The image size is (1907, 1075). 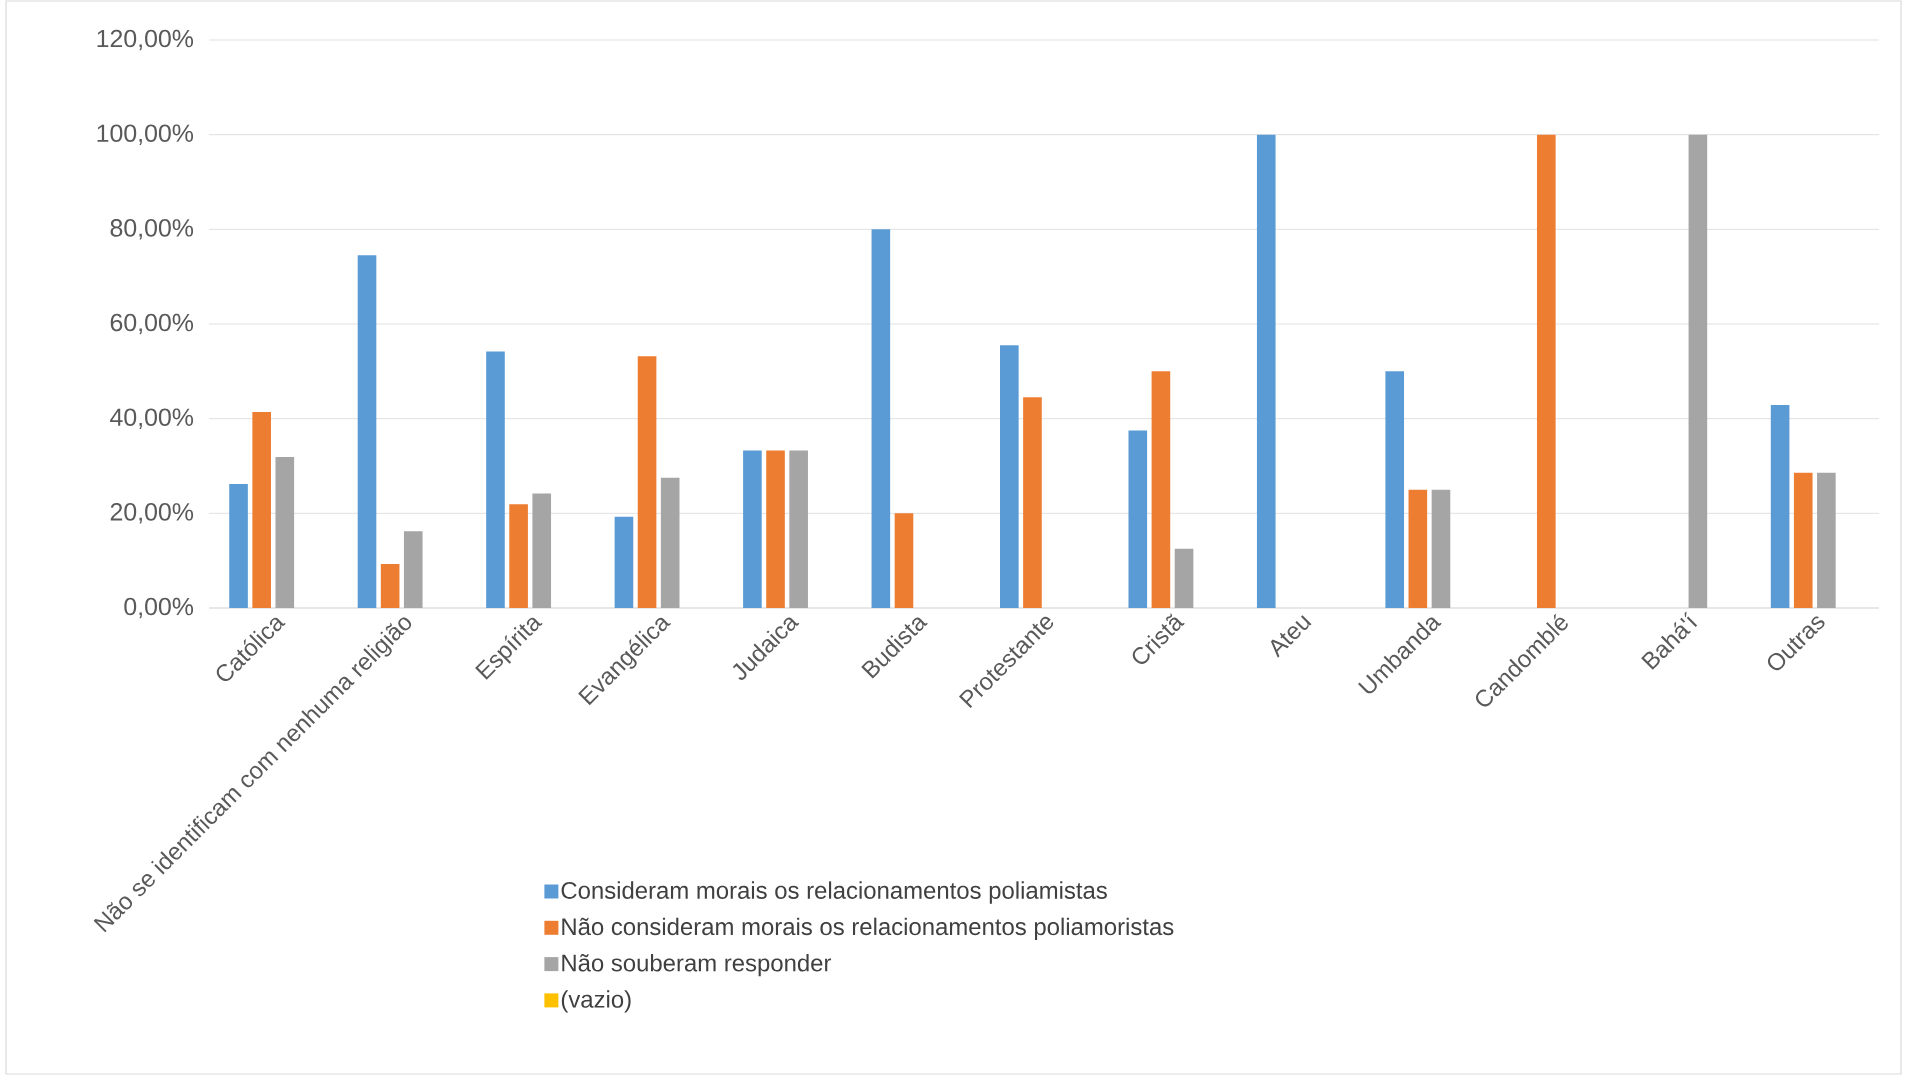 What do you see at coordinates (159, 608) in the screenshot?
I see `y-tick-label: 0,00%` at bounding box center [159, 608].